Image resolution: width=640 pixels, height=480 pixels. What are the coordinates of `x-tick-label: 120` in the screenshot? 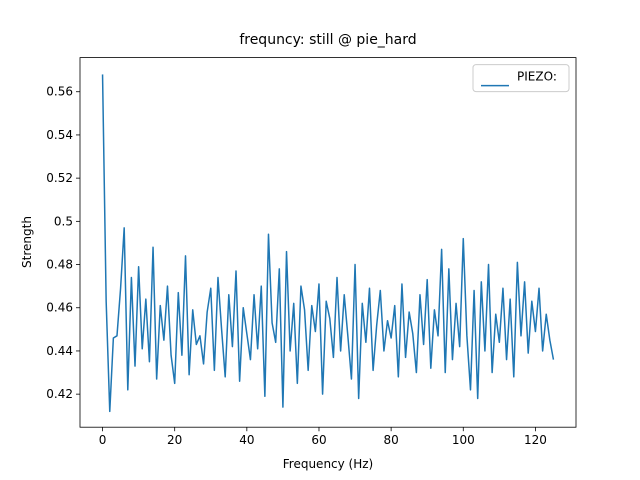 It's located at (535, 440).